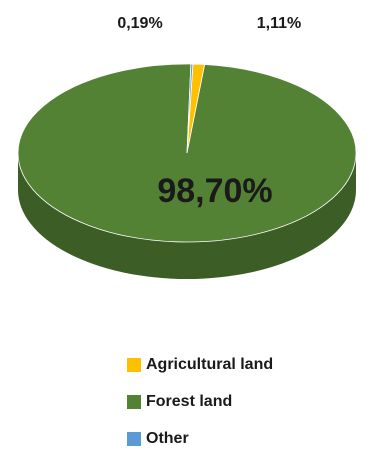  Describe the element at coordinates (139, 23) in the screenshot. I see `data-label-other: 0,19%` at that location.